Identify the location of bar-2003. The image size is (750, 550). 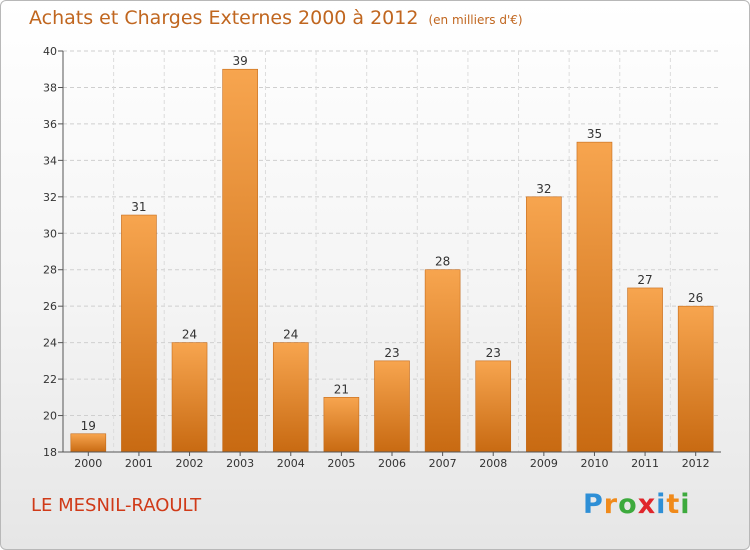
(240, 260).